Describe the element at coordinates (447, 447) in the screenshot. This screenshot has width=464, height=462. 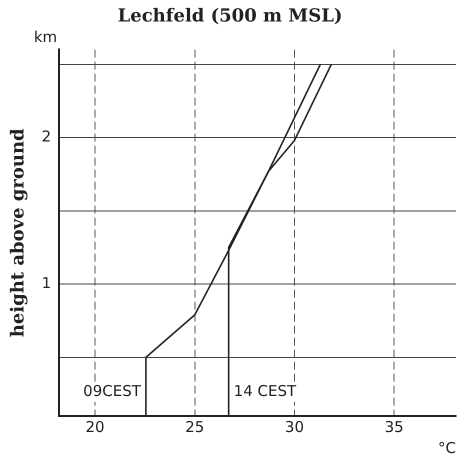
I see `x-axis-title: °C` at that location.